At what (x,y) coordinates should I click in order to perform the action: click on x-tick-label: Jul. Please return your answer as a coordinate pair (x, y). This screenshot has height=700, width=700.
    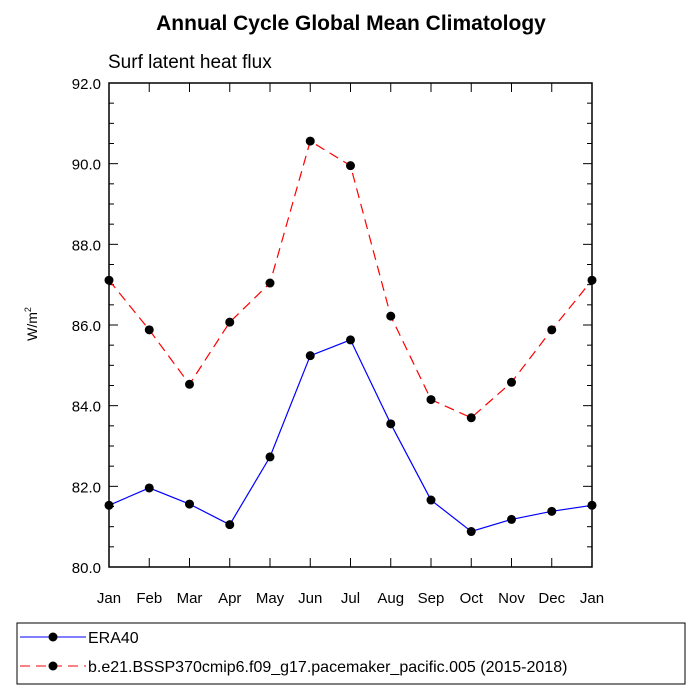
    Looking at the image, I should click on (350, 598).